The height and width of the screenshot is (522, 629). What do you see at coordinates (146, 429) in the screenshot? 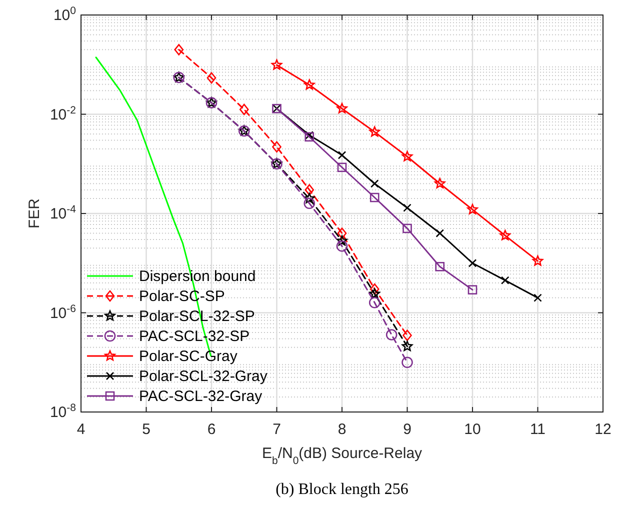
I see `x-tick-label: 5` at bounding box center [146, 429].